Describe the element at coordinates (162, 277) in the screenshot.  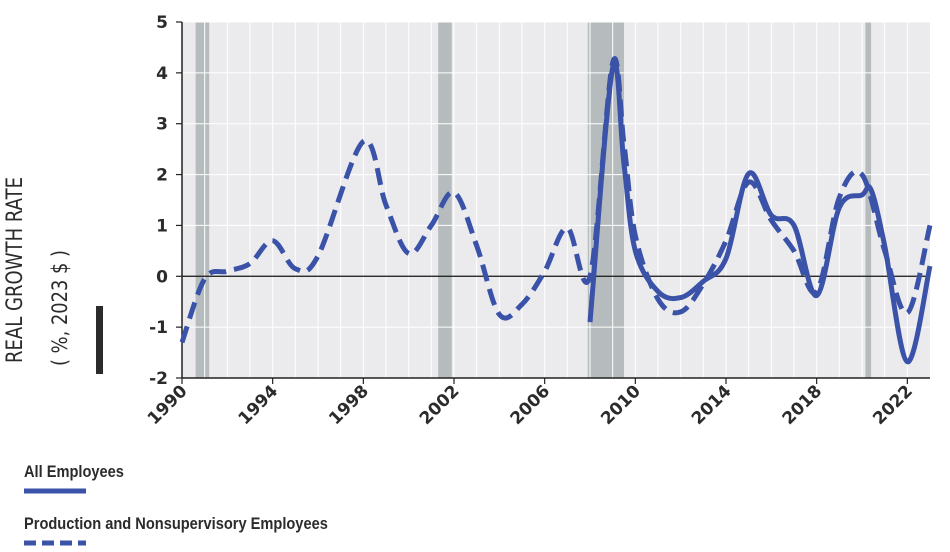
I see `y-tick-label: 0` at that location.